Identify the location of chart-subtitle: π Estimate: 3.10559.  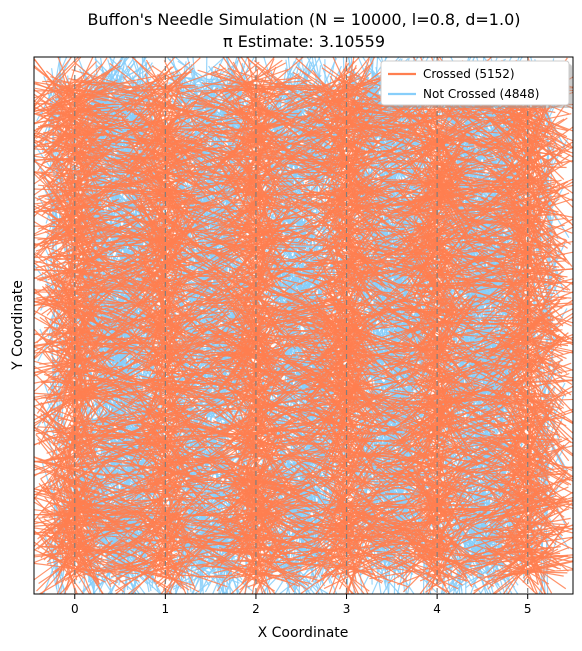
(304, 41).